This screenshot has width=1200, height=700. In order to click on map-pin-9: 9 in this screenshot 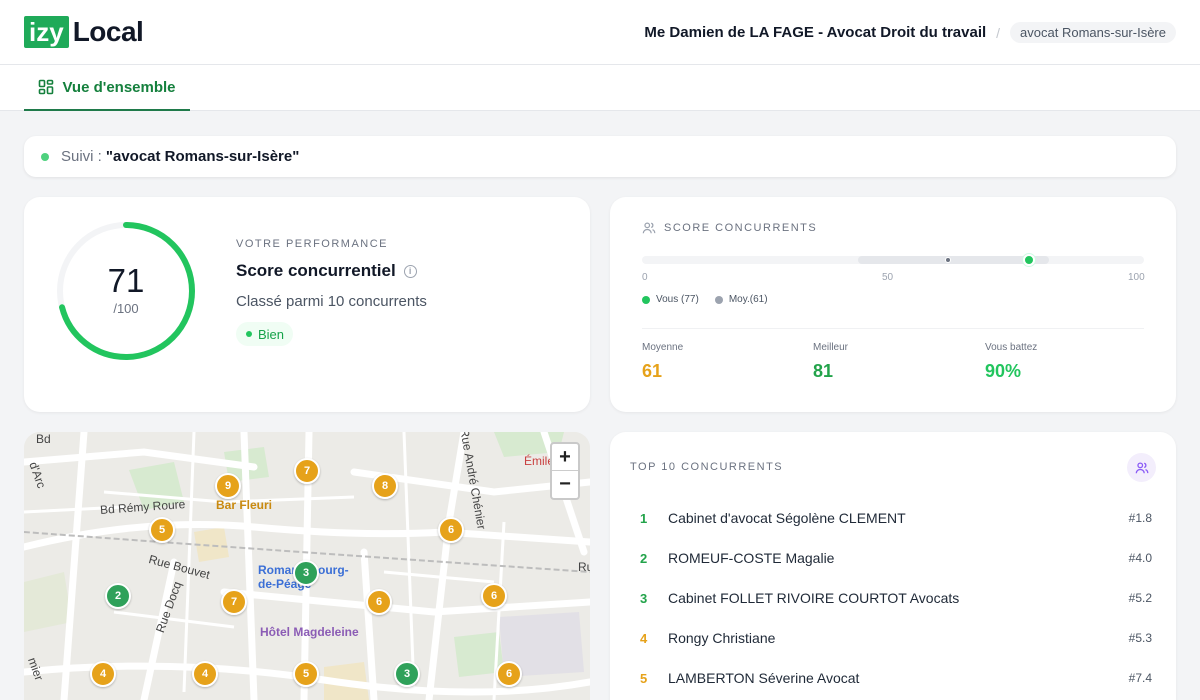, I will do `click(228, 486)`.